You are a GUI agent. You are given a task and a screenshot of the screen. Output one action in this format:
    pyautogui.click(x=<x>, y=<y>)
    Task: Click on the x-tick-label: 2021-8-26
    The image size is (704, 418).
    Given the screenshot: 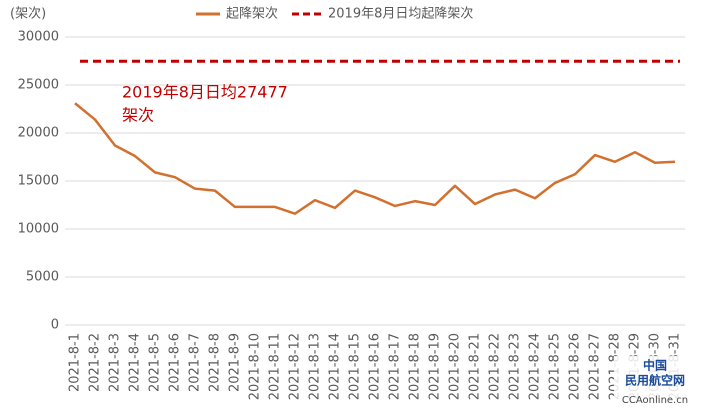 What is the action you would take?
    pyautogui.click(x=575, y=366)
    